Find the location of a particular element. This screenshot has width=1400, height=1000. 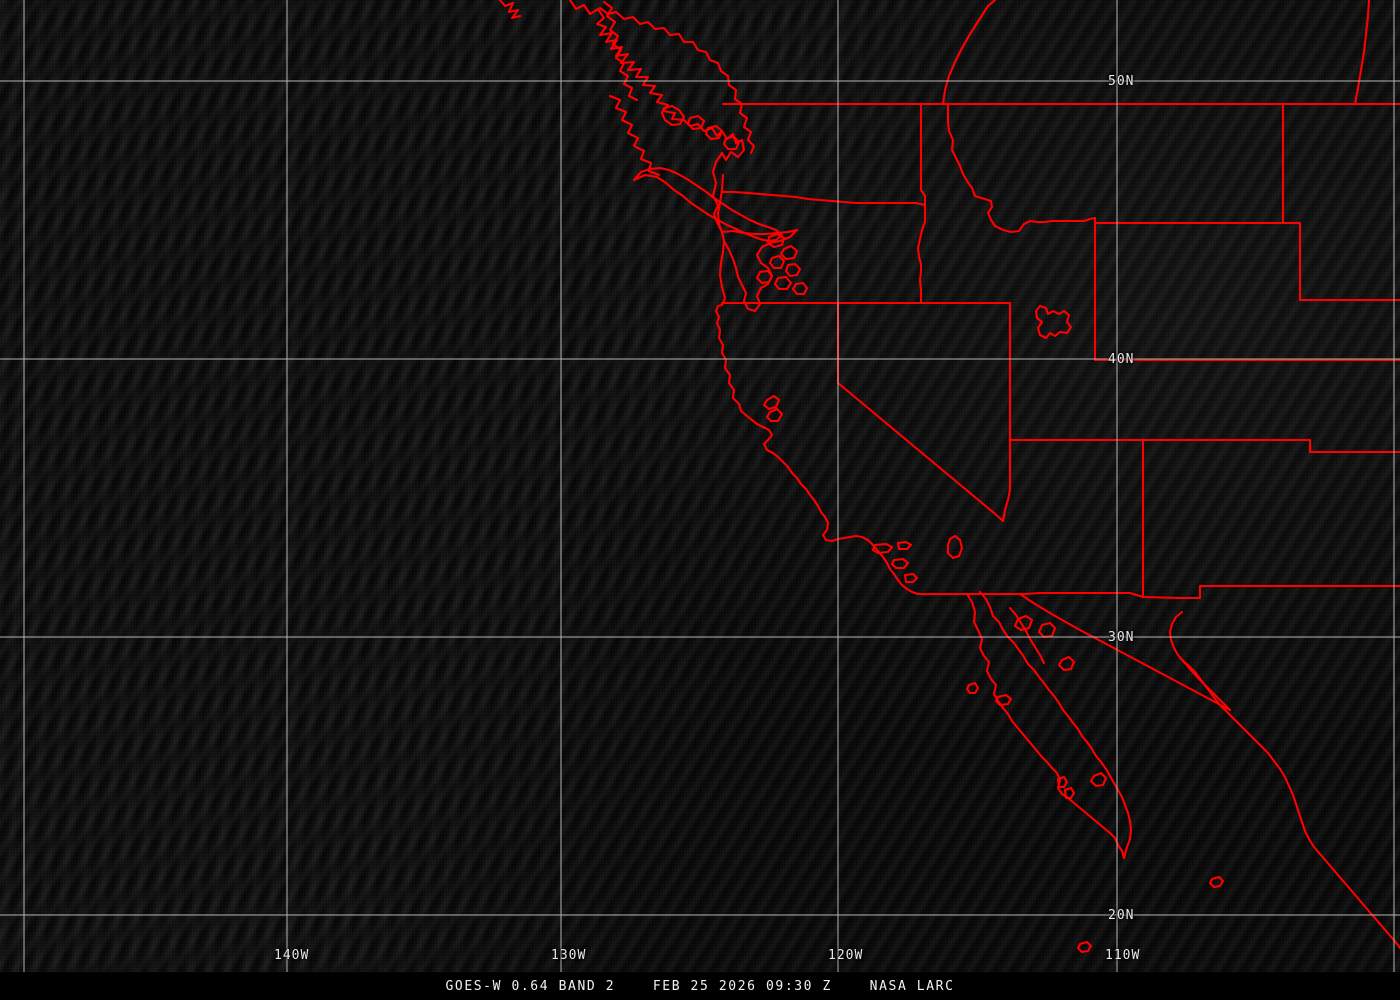

coastline-queen-charlotte is located at coordinates (620, 51).